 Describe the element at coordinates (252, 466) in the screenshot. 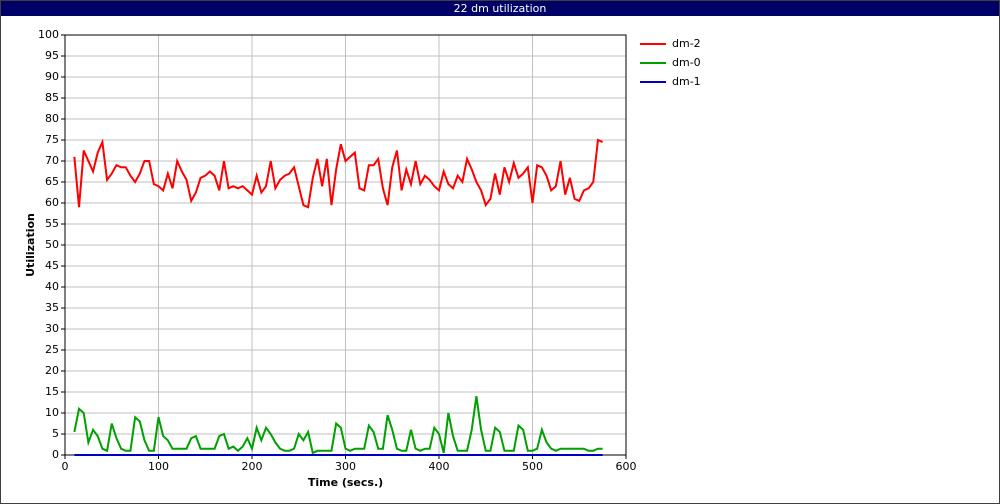

I see `x-tick-label: 200` at that location.